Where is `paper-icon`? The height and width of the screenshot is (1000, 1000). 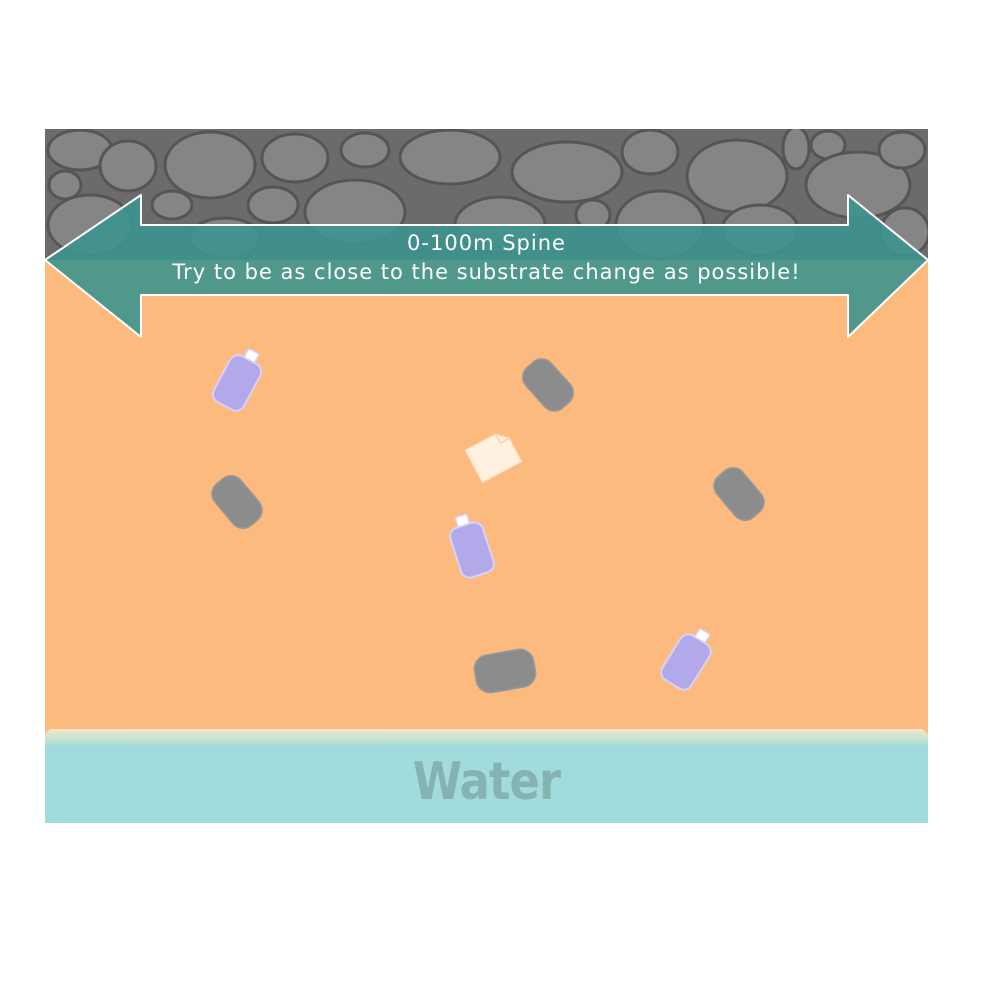
paper-icon is located at coordinates (493, 458).